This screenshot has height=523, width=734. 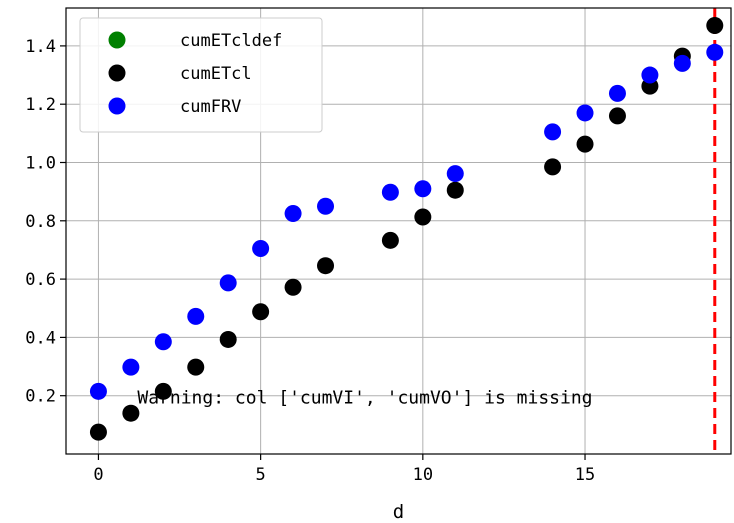 What do you see at coordinates (40, 397) in the screenshot?
I see `y-tick-label: 0.2` at bounding box center [40, 397].